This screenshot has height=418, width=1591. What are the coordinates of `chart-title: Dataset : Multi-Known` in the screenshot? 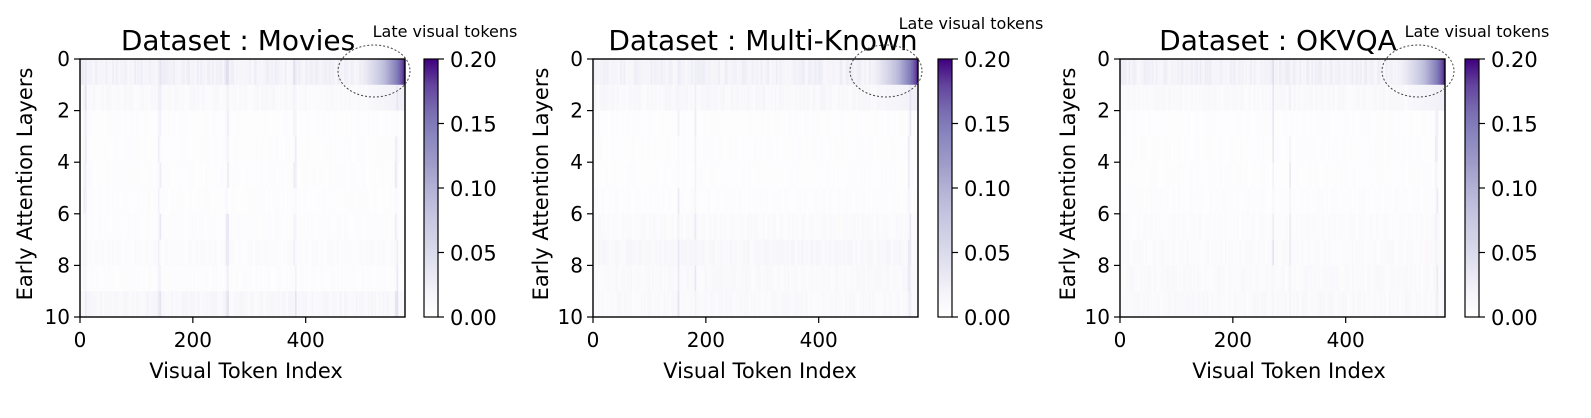 It's located at (762, 40).